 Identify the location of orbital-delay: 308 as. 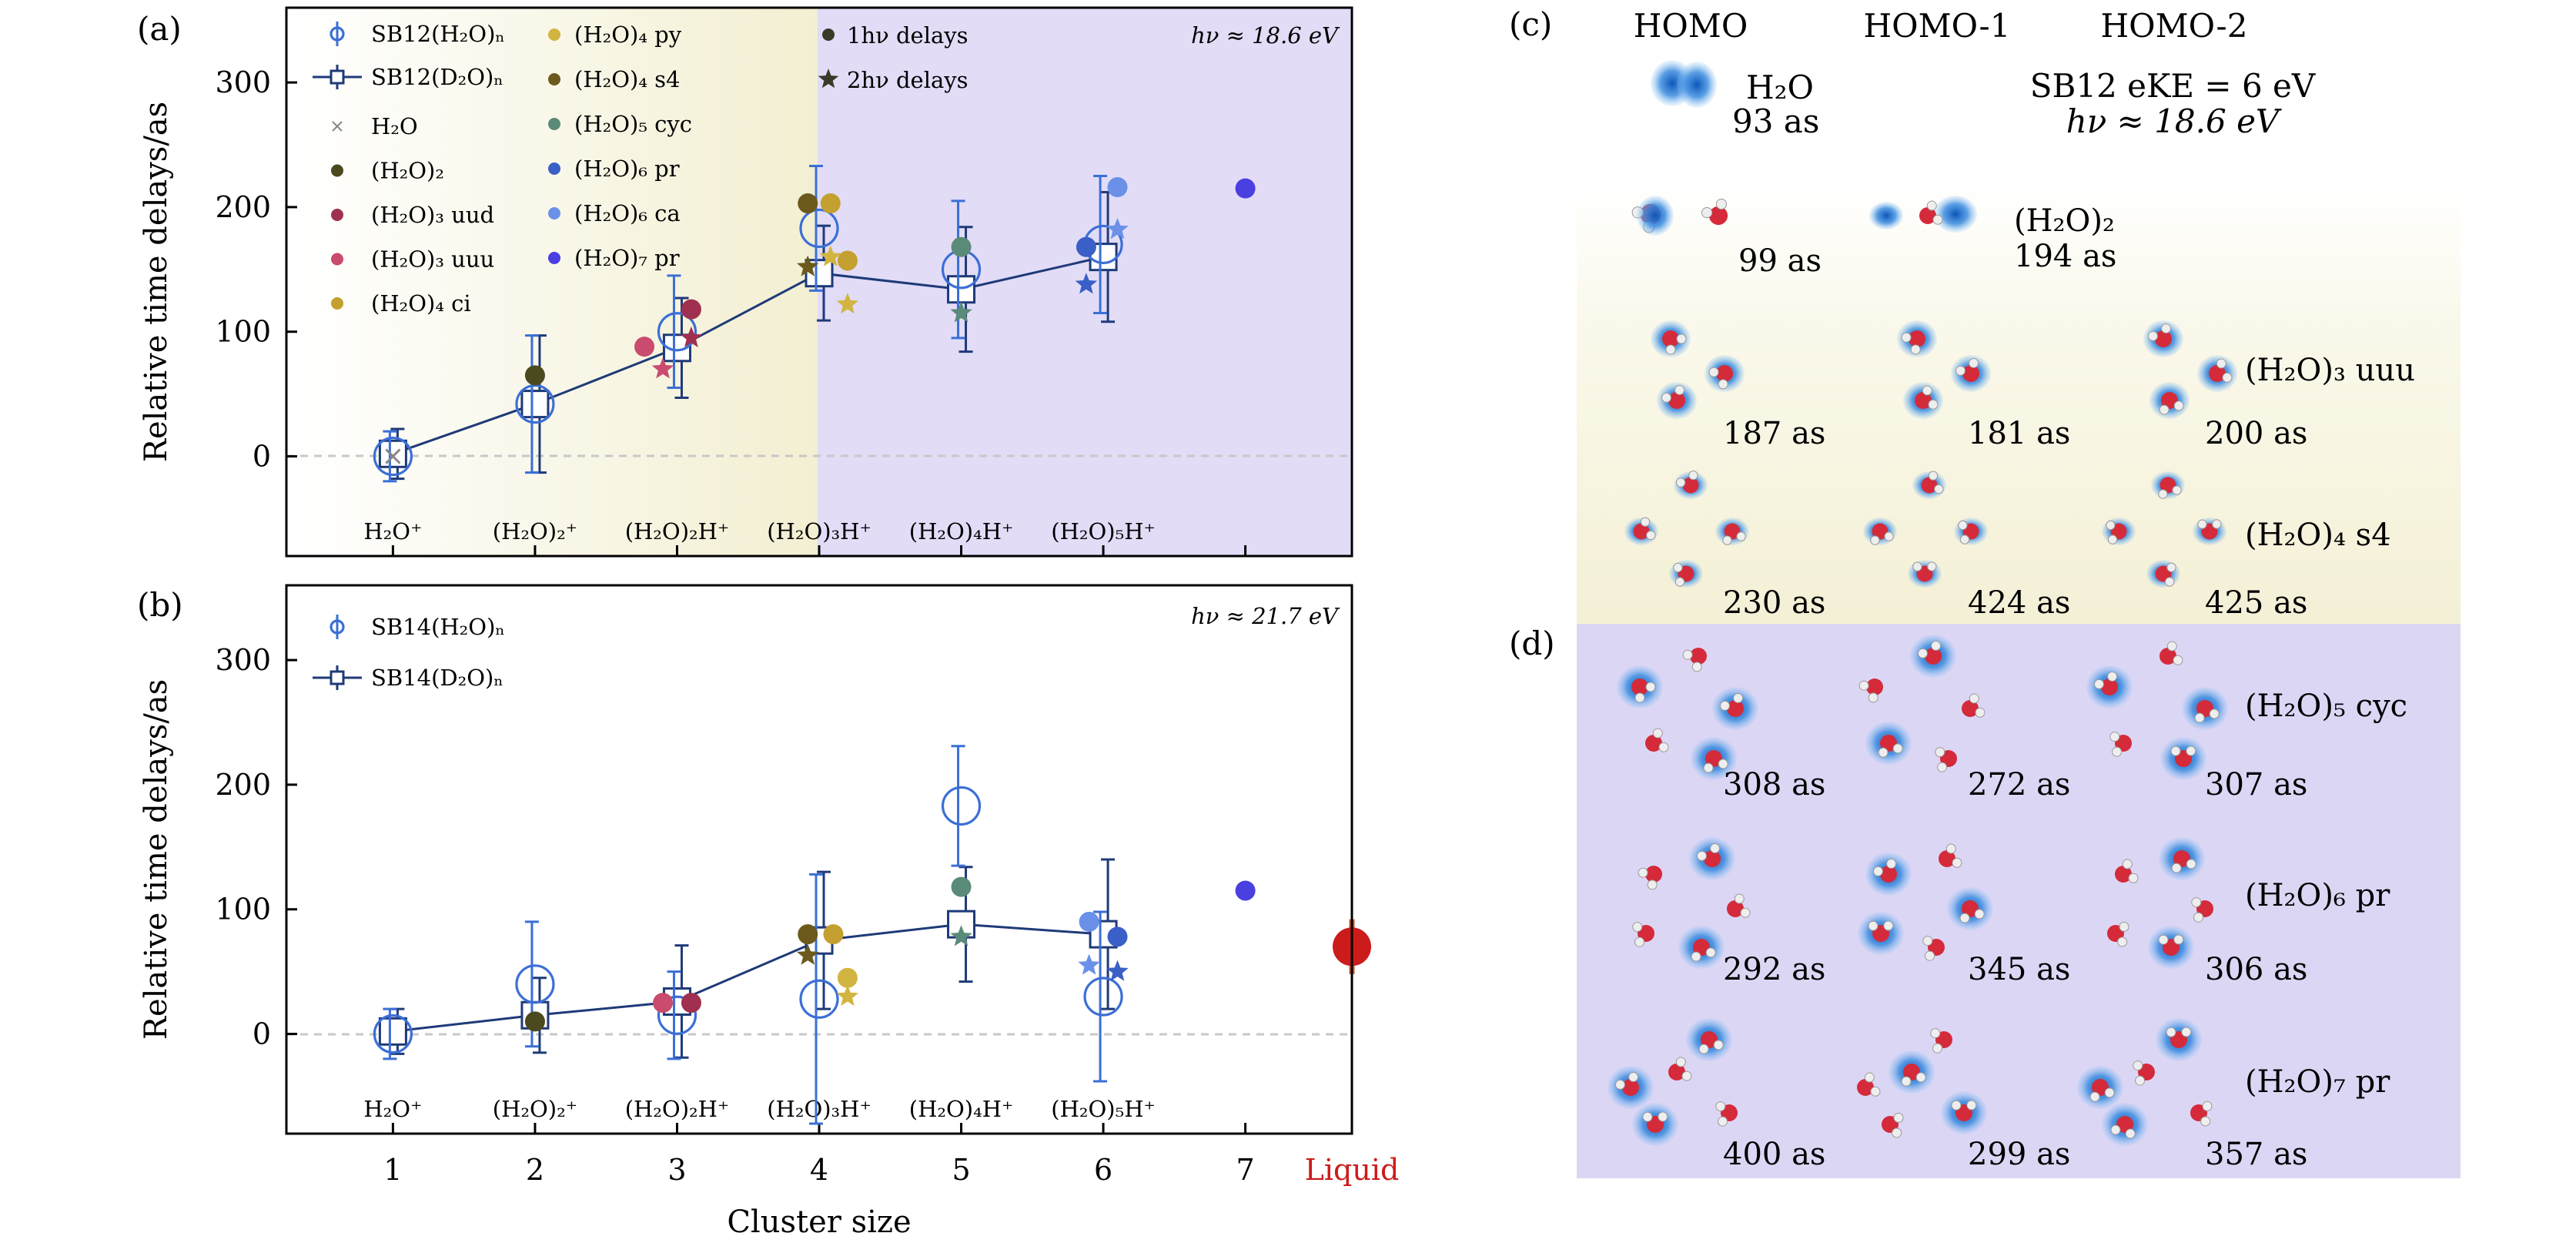
(1774, 784).